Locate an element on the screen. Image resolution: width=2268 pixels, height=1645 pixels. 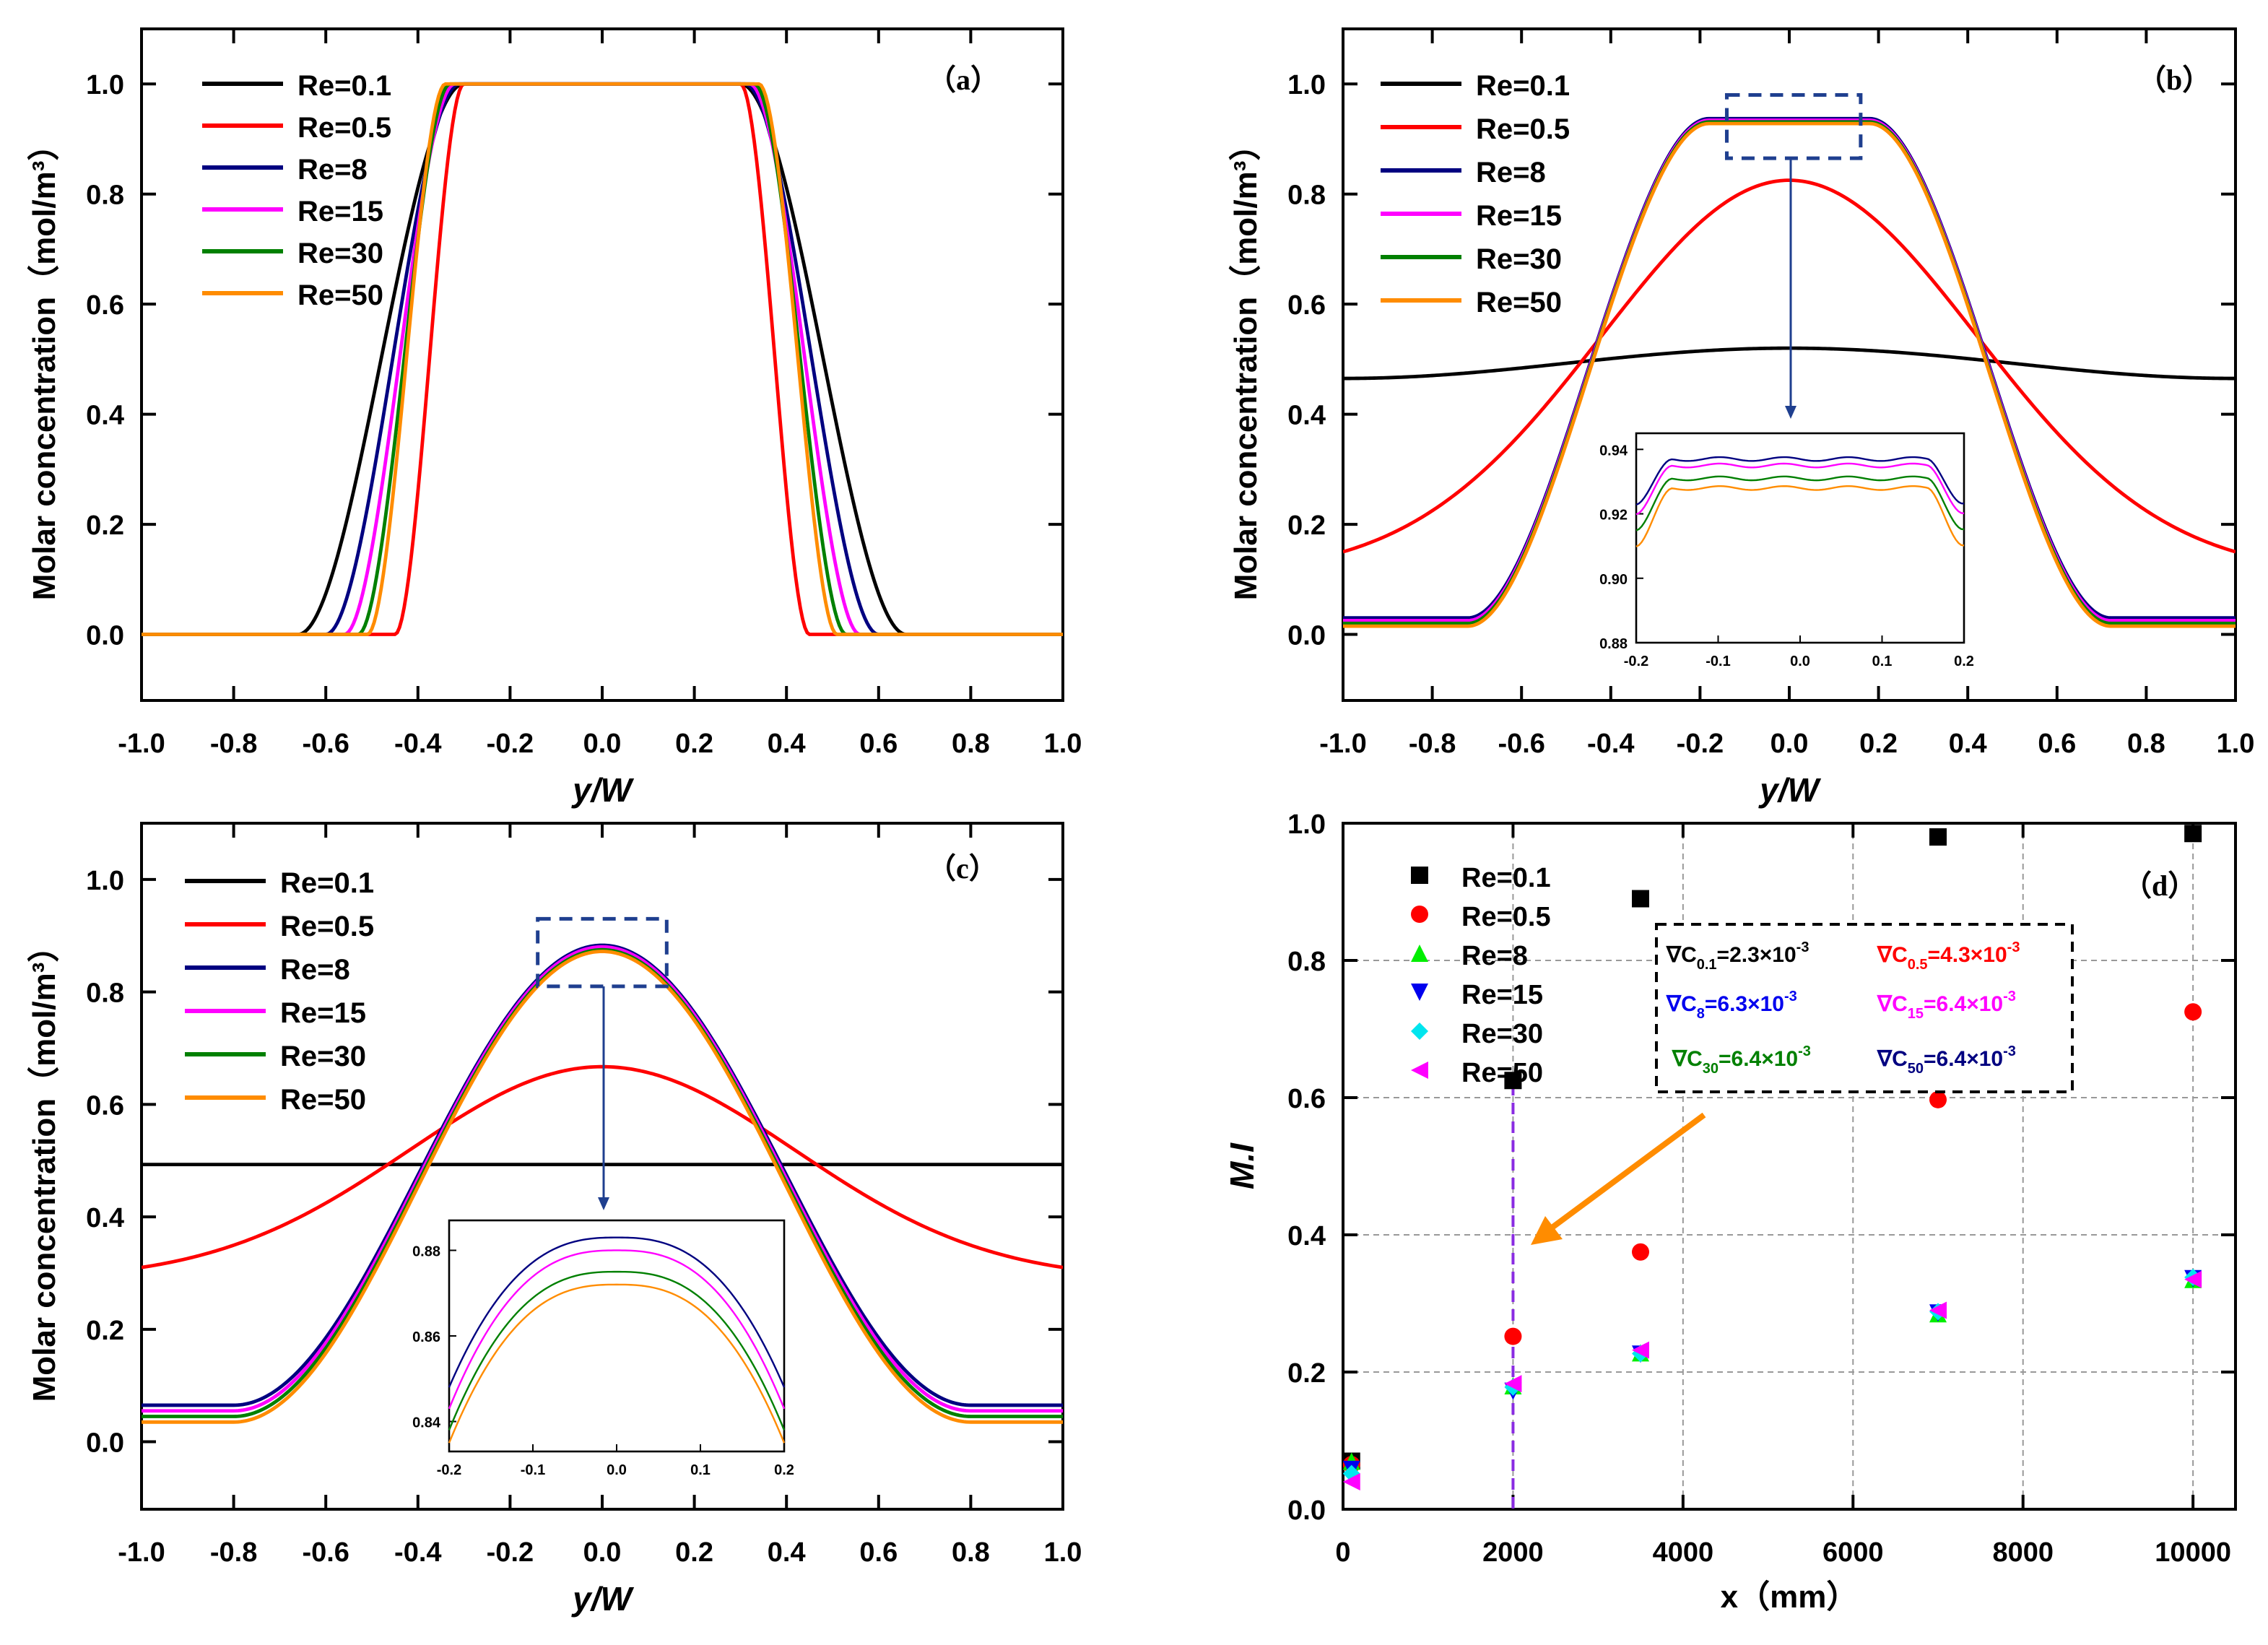
inset-x-tick-label: -0.1 is located at coordinates (533, 1470).